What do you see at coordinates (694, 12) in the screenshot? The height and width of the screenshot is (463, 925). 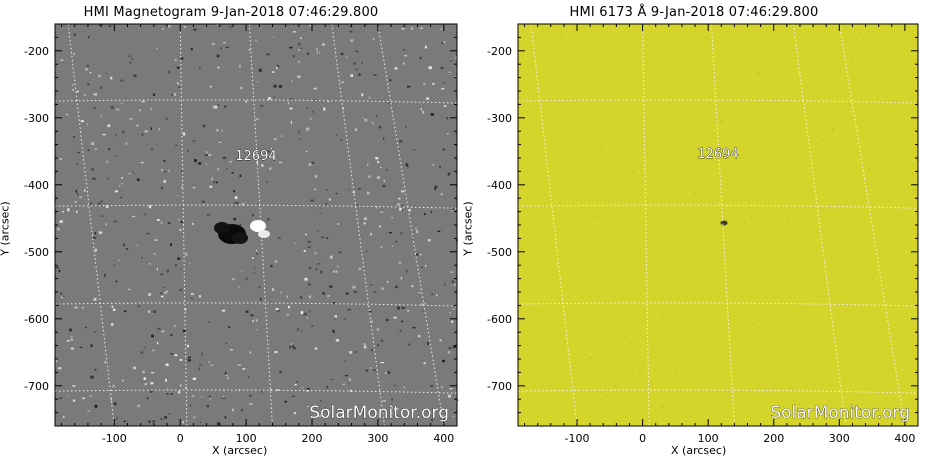 I see `continuum-title: HMI 6173 Å 9-Jan-2018 07:46:29.800` at bounding box center [694, 12].